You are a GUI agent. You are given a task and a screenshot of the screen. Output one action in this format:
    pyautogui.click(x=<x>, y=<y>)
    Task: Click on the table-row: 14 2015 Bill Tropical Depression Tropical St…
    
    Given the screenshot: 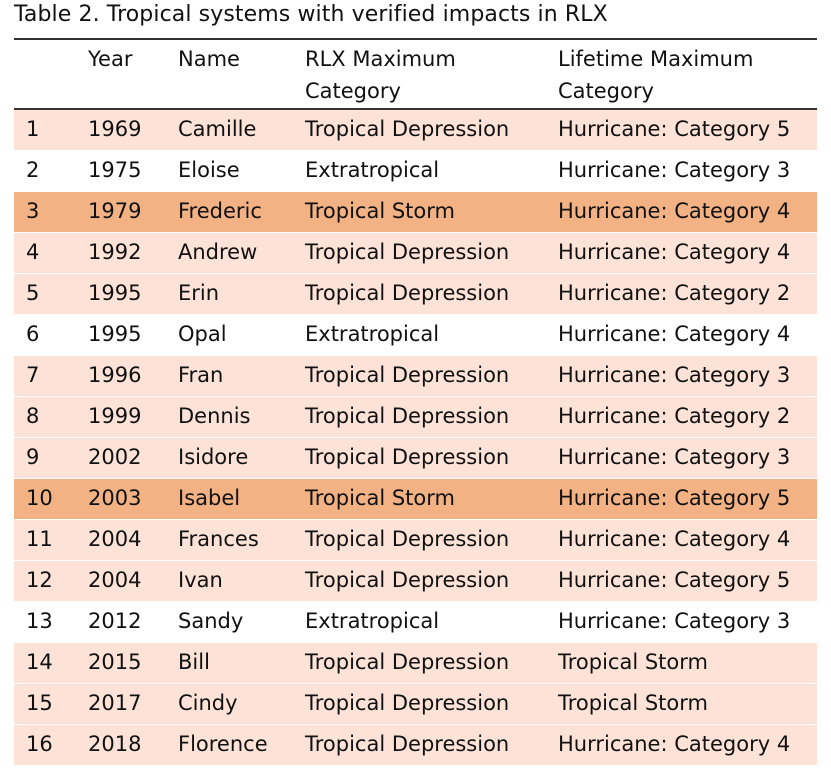 What is the action you would take?
    pyautogui.click(x=415, y=663)
    